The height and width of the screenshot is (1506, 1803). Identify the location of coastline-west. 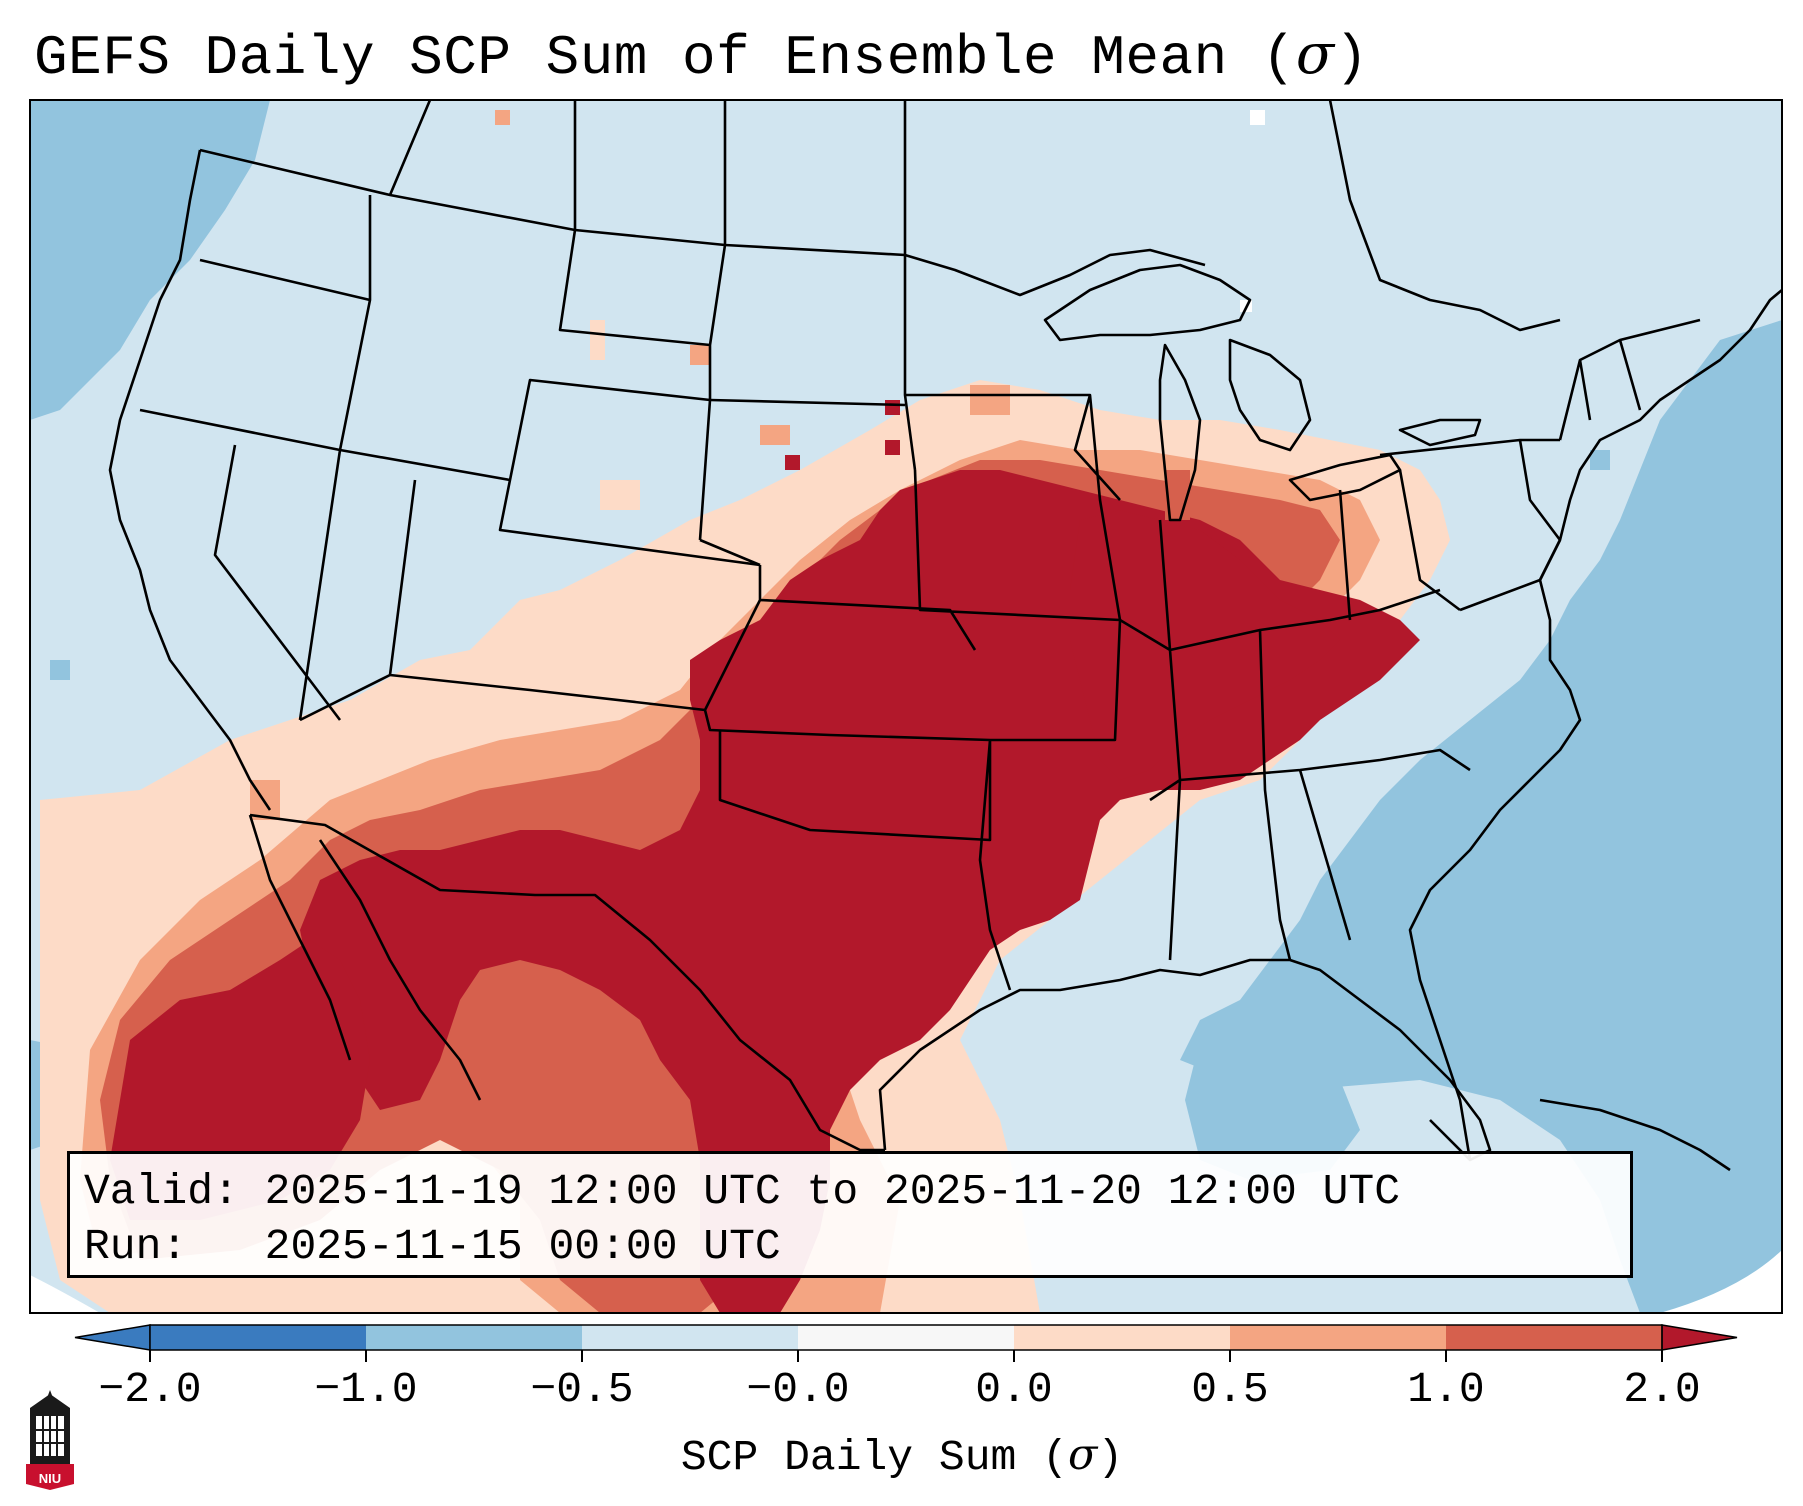
(190, 480).